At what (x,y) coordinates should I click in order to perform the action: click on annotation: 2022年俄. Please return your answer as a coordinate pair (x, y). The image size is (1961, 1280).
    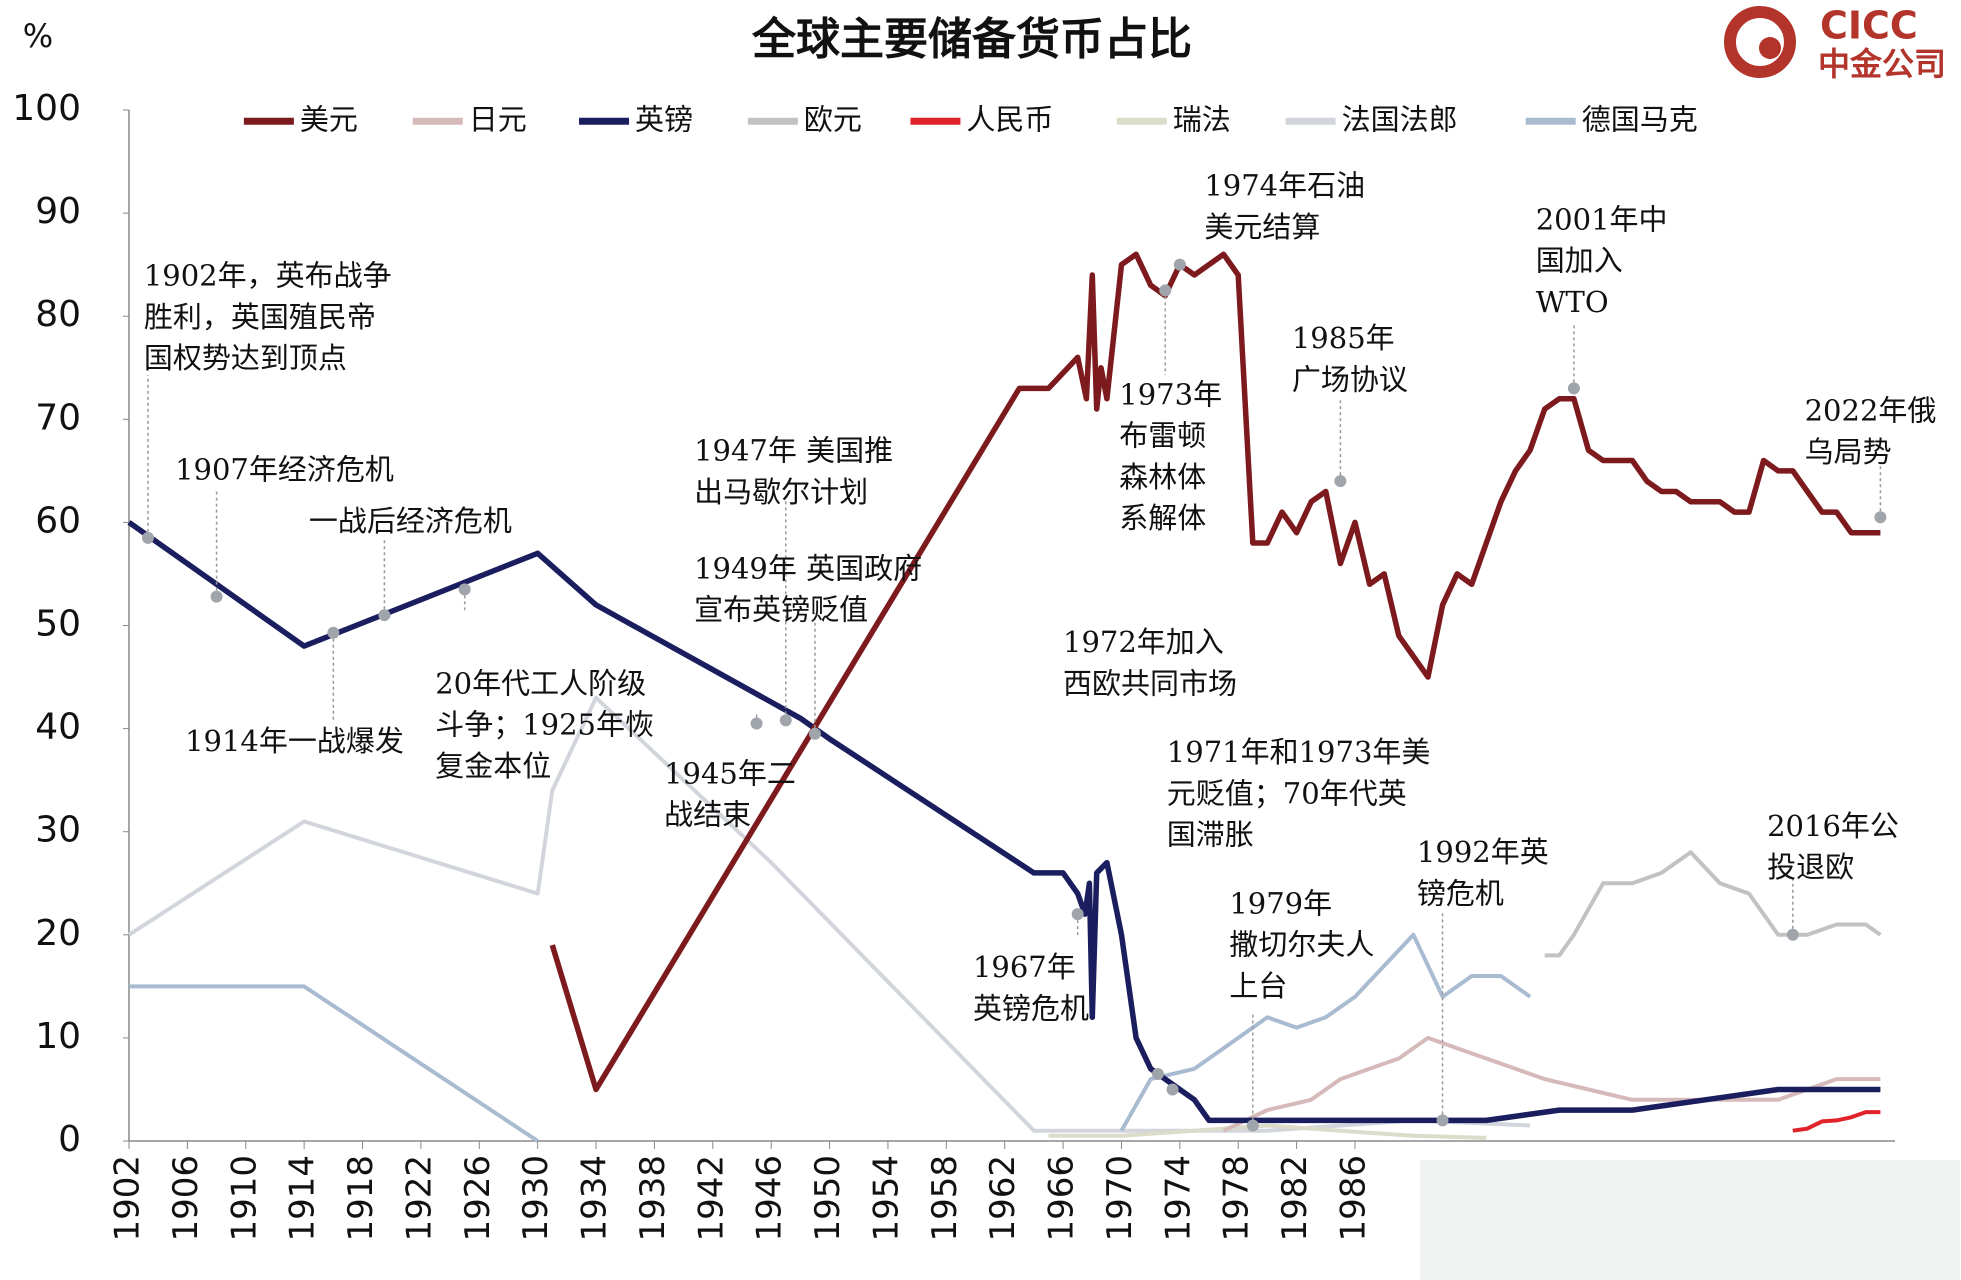
    Looking at the image, I should click on (1871, 411).